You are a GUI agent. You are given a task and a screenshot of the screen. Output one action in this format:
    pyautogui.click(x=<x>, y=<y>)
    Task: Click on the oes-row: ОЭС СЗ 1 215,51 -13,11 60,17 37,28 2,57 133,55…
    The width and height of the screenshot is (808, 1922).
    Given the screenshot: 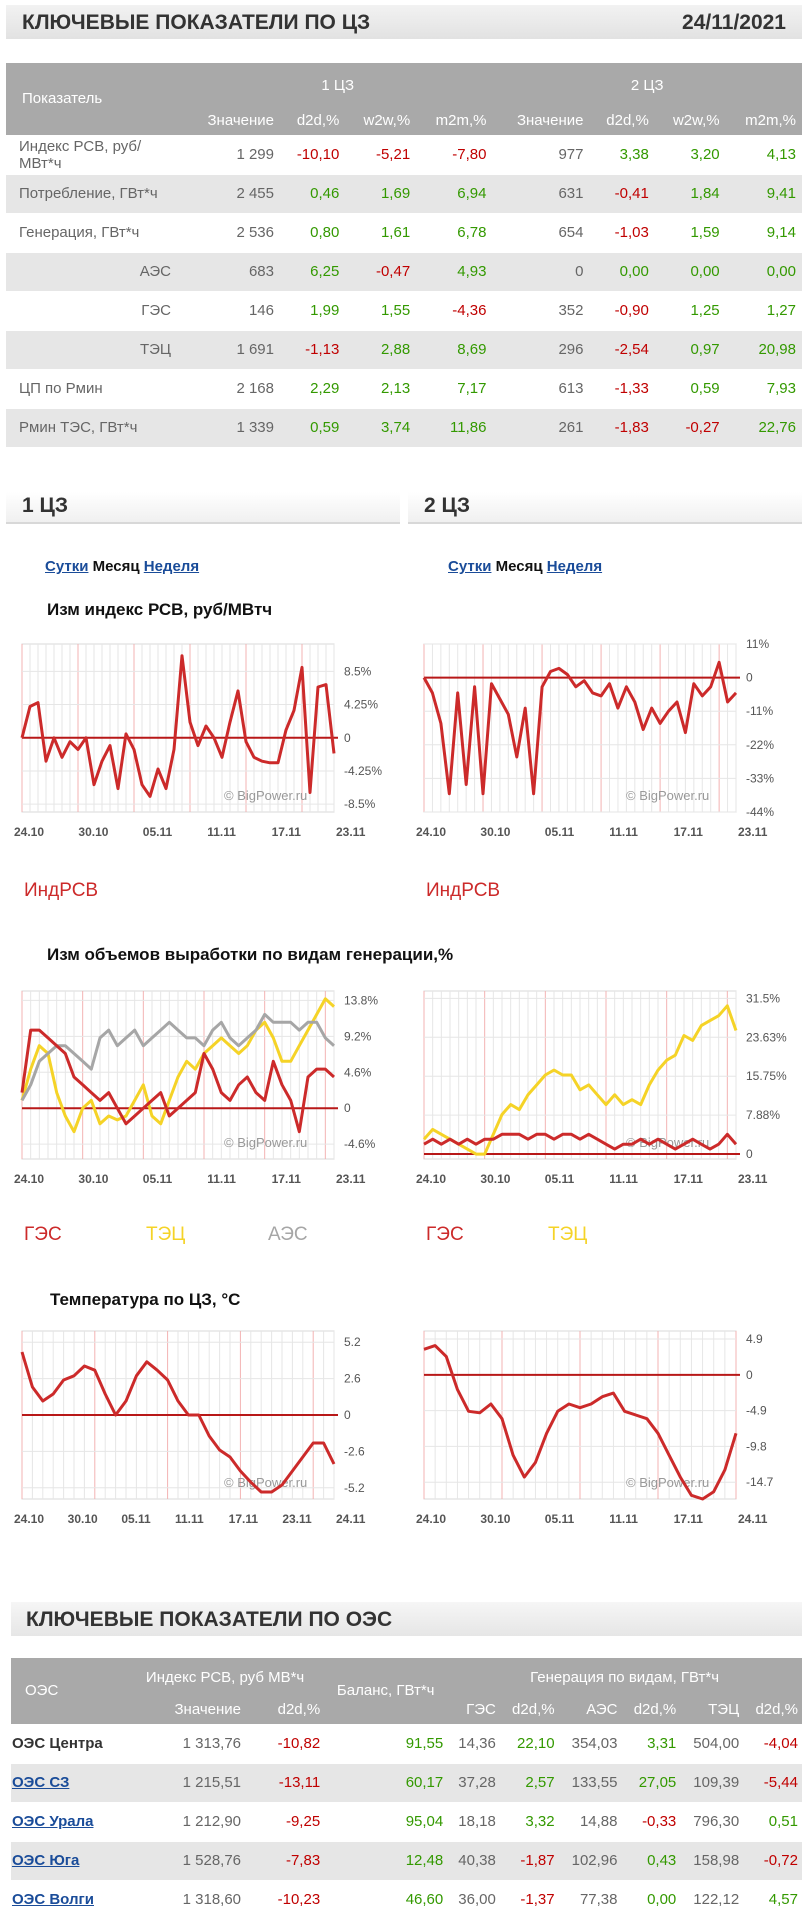 What is the action you would take?
    pyautogui.click(x=406, y=1782)
    